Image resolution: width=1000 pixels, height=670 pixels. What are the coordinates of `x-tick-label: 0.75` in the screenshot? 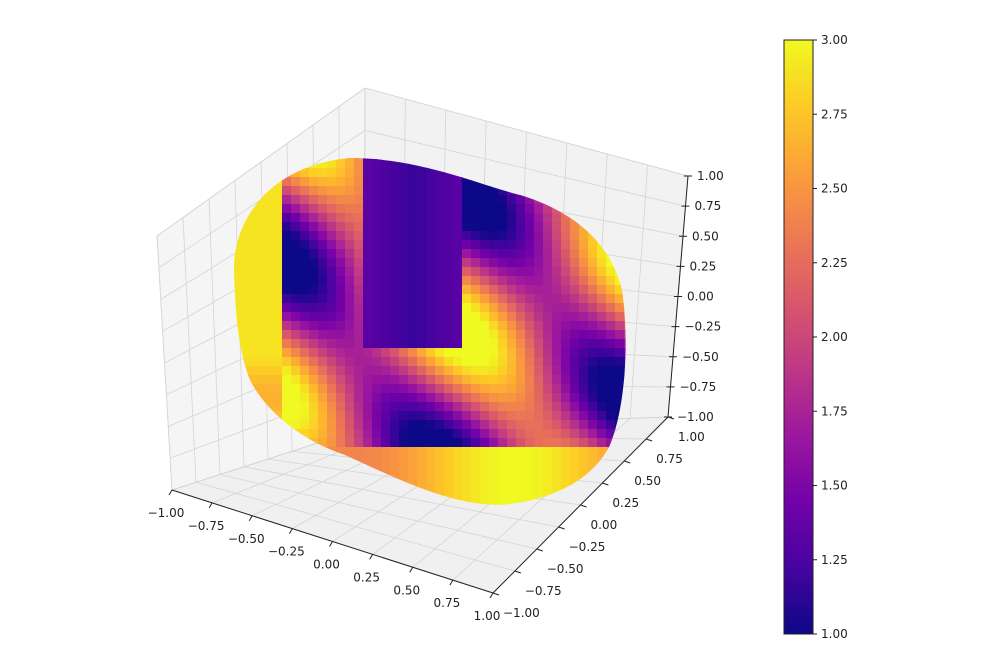 It's located at (447, 603).